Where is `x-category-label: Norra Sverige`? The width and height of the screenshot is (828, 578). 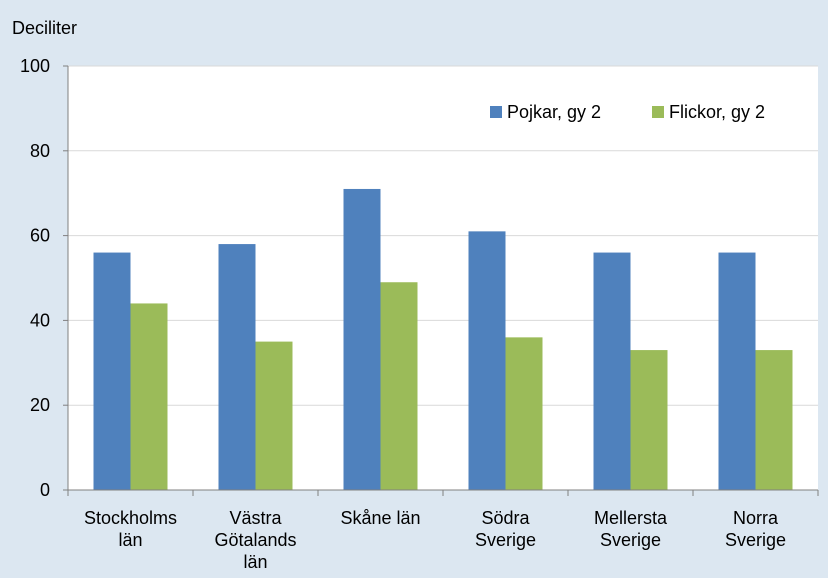 x-category-label: Norra Sverige is located at coordinates (755, 529).